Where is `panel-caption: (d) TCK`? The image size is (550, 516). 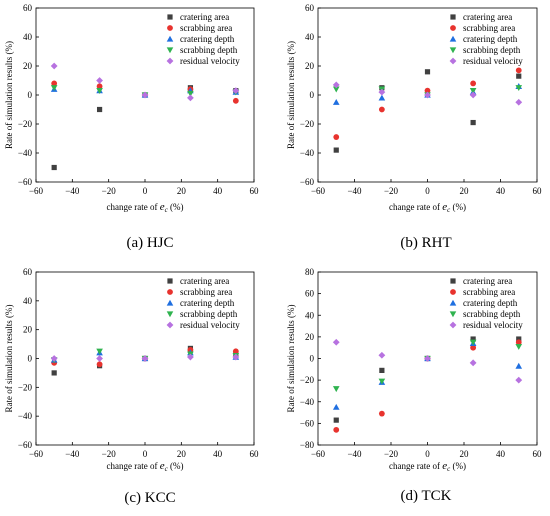
panel-caption: (d) TCK is located at coordinates (426, 496).